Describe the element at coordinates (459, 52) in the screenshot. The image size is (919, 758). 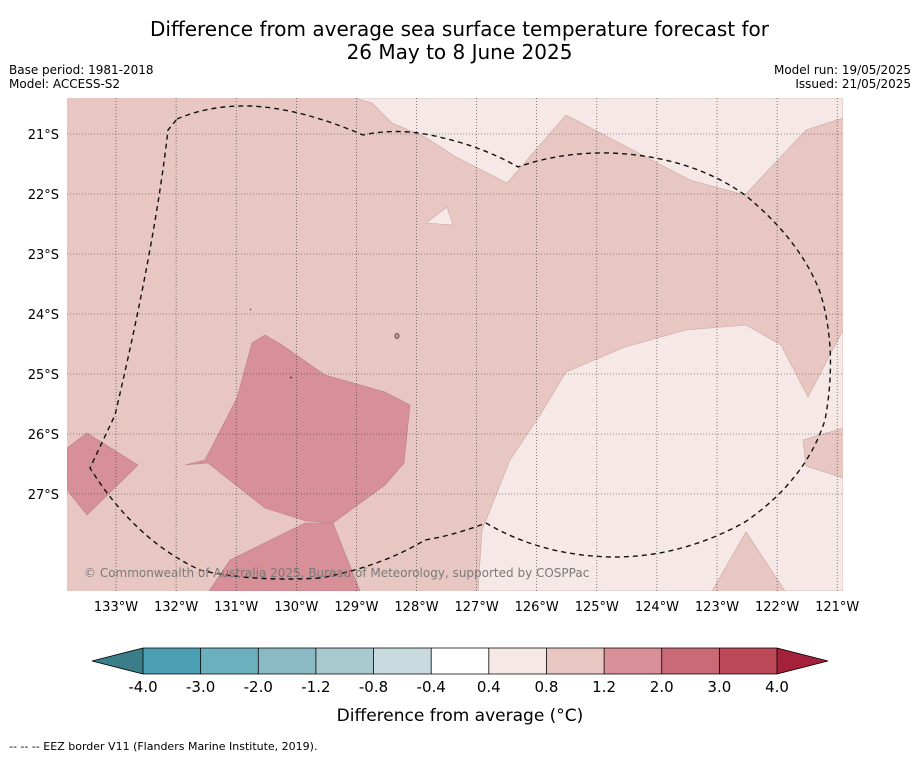
I see `title-line-2: 26 May to 8 June 2025` at that location.